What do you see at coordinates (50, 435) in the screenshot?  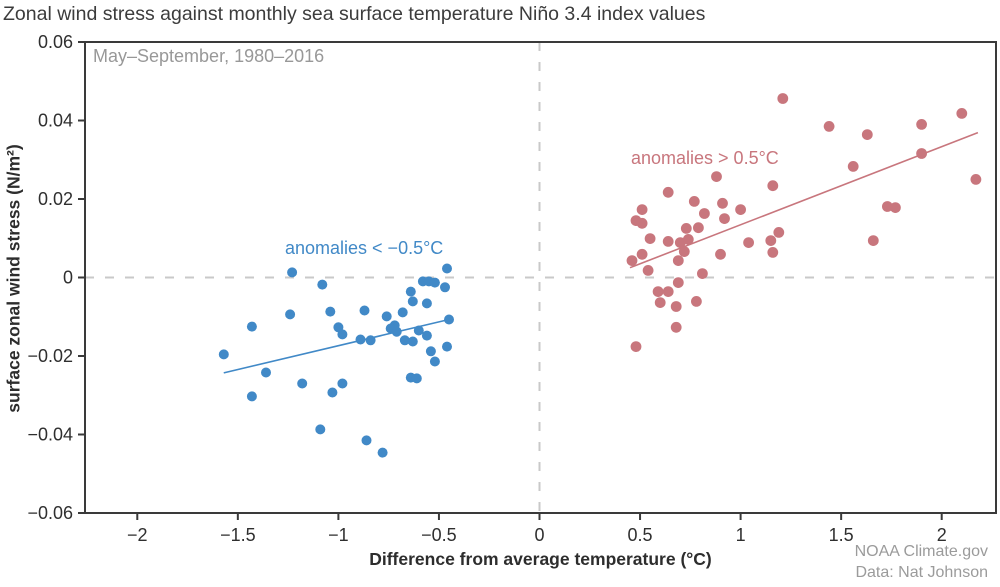 I see `y-tick-label: −0.04` at bounding box center [50, 435].